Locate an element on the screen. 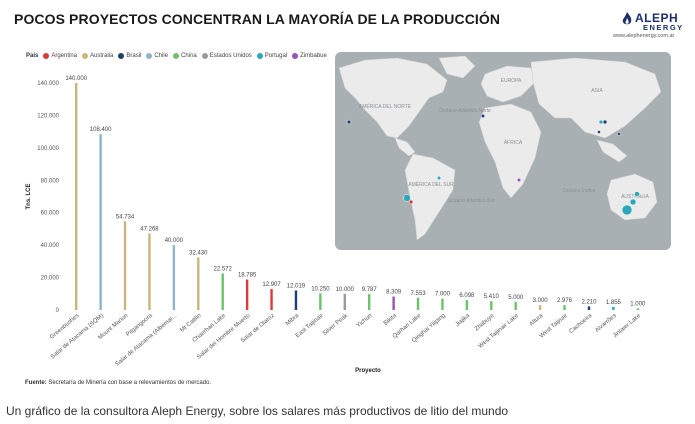 The image size is (695, 424). map-label-australia: AUSTRALIA is located at coordinates (635, 197).